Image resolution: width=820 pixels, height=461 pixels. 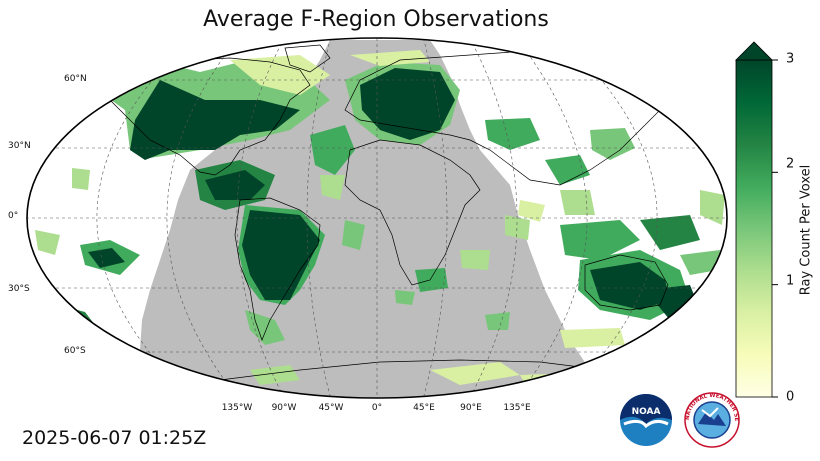 What do you see at coordinates (284, 408) in the screenshot?
I see `lon-label-90w: 90°W` at bounding box center [284, 408].